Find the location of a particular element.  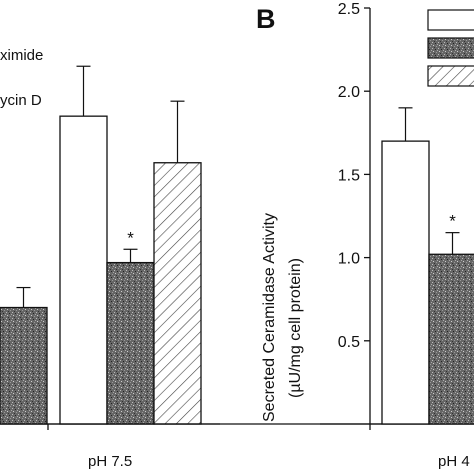

category-label-ph4: pH 4 is located at coordinates (454, 461).